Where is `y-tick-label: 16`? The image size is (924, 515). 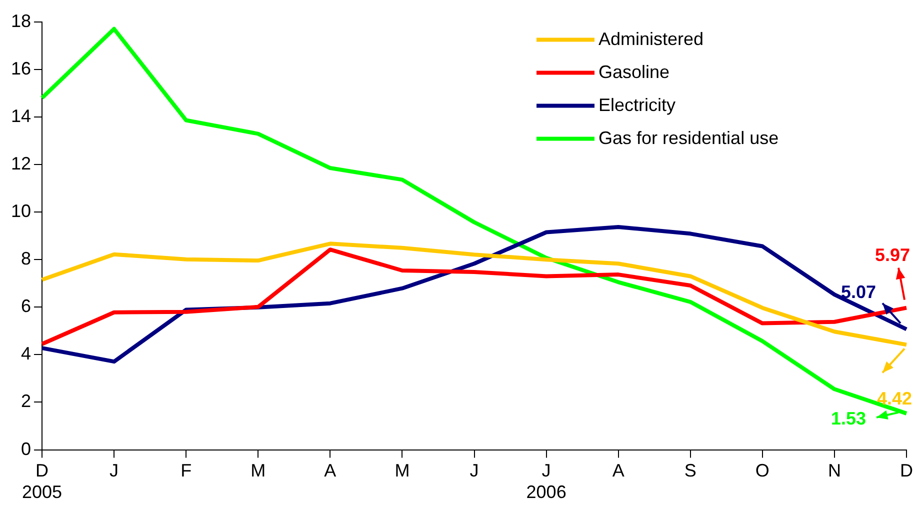 y-tick-label: 16 is located at coordinates (21, 68).